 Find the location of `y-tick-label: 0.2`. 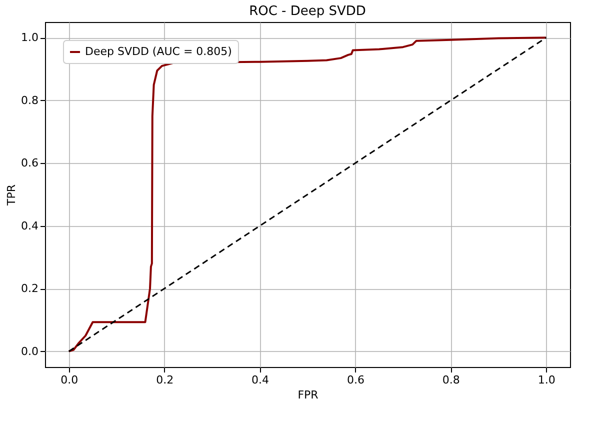

y-tick-label: 0.2 is located at coordinates (29, 289).